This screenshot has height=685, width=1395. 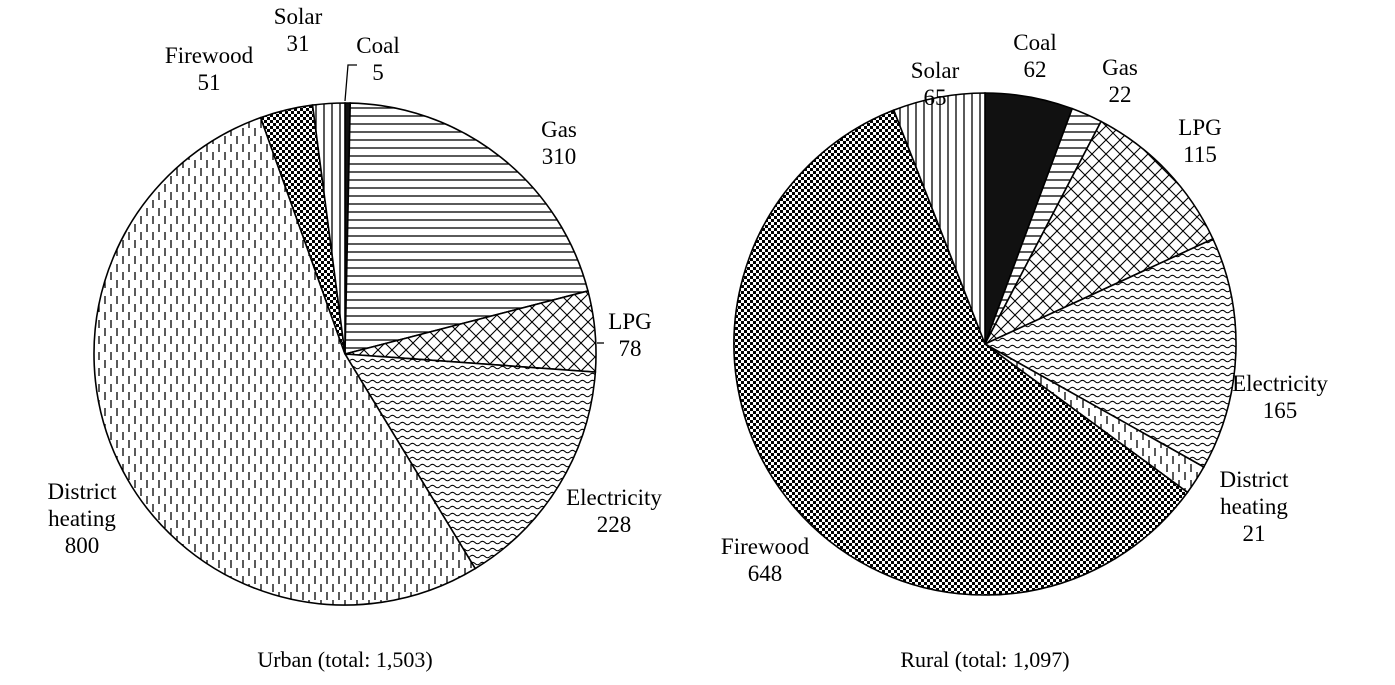 I want to click on rural-label-gas: Gas 22, so click(x=1120, y=81).